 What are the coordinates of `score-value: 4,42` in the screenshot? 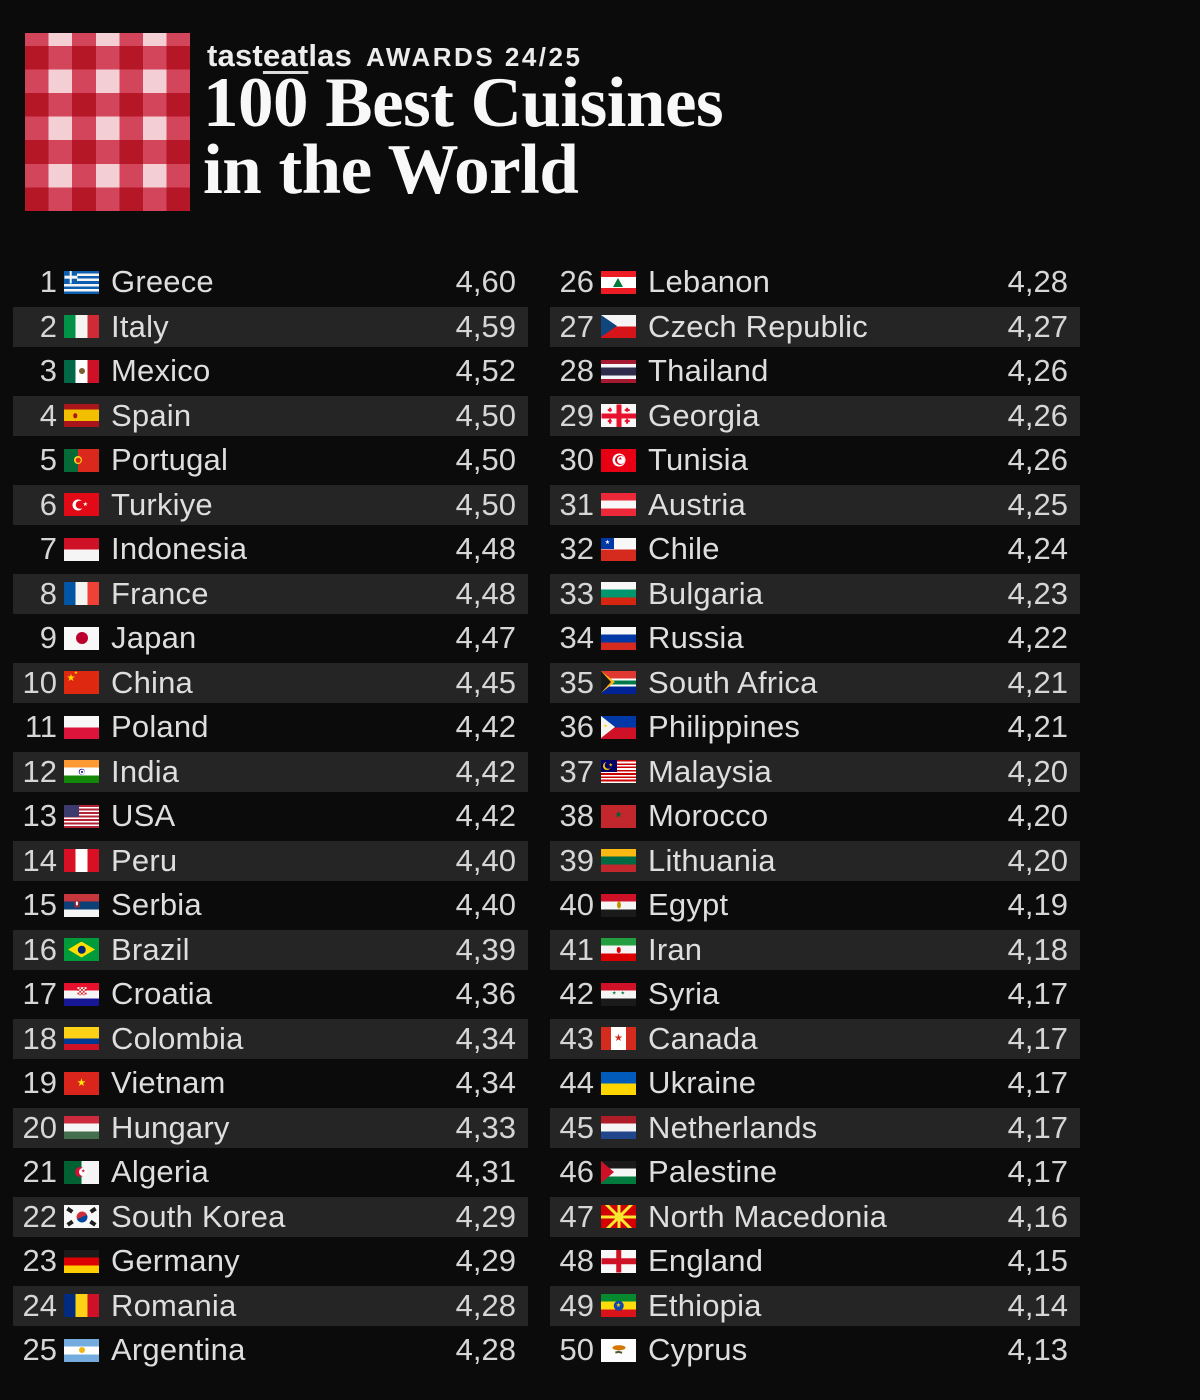 It's located at (485, 771).